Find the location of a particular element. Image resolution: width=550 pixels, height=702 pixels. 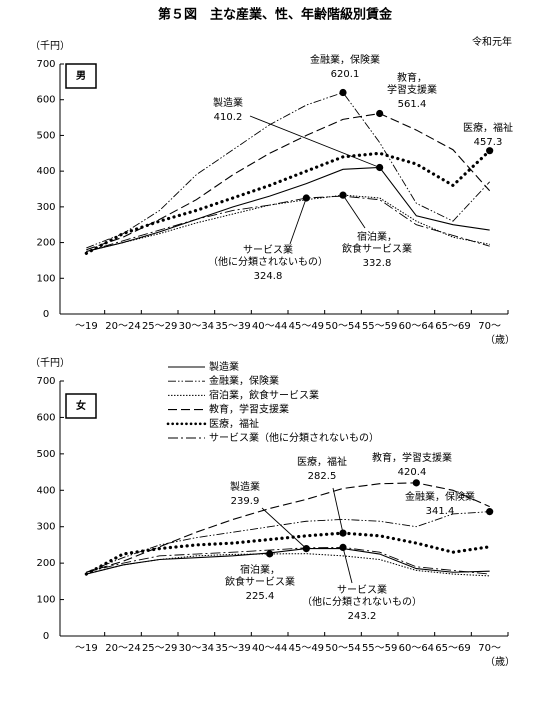

annotation-value: 410.2 is located at coordinates (228, 117).